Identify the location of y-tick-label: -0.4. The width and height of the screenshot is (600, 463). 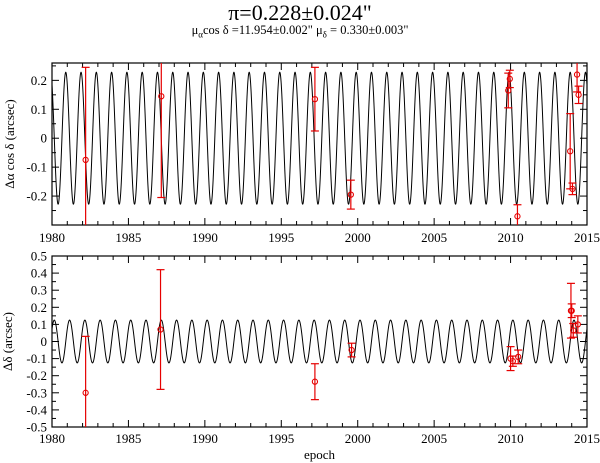
(36, 409).